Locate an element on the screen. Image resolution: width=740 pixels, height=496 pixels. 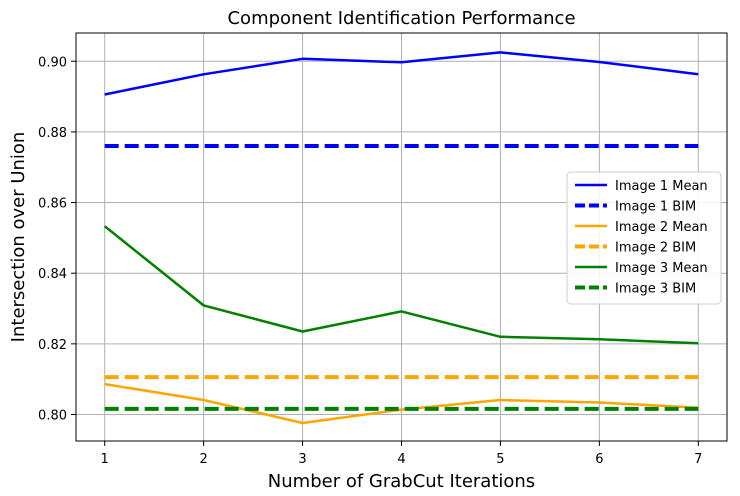
x-tick-label: 4 is located at coordinates (401, 459).